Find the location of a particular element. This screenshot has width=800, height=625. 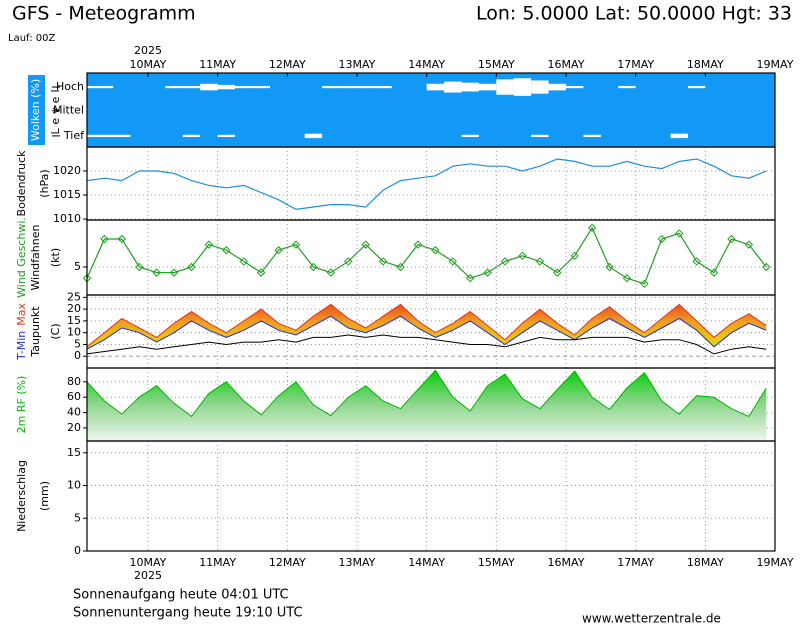

x-tick-label: 14MAY is located at coordinates (426, 64).